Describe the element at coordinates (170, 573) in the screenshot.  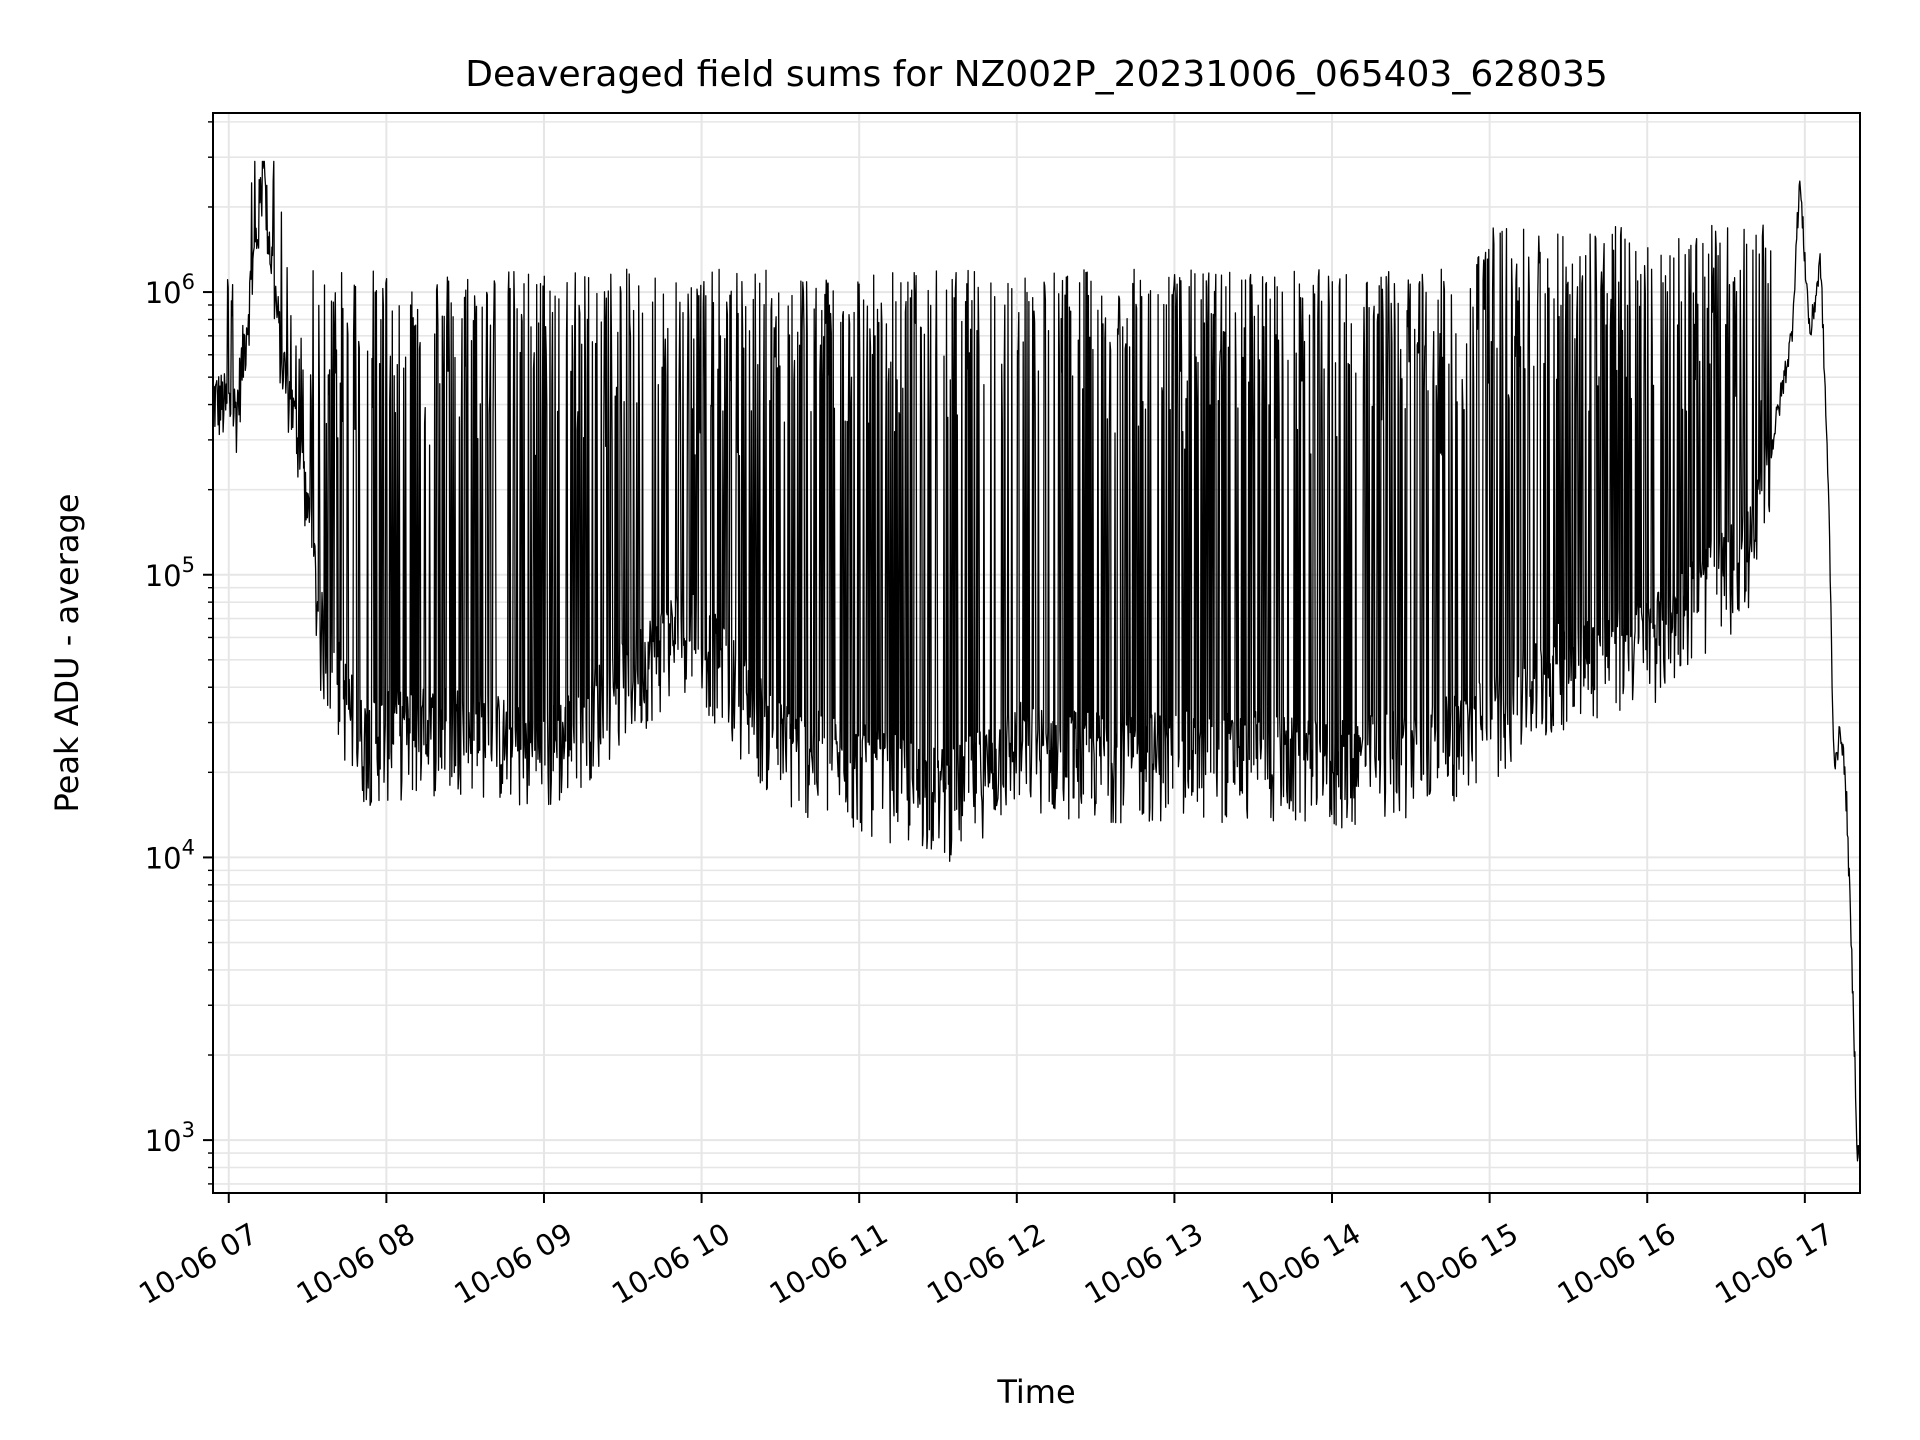
I see `y-tick-label: 10⁵` at that location.